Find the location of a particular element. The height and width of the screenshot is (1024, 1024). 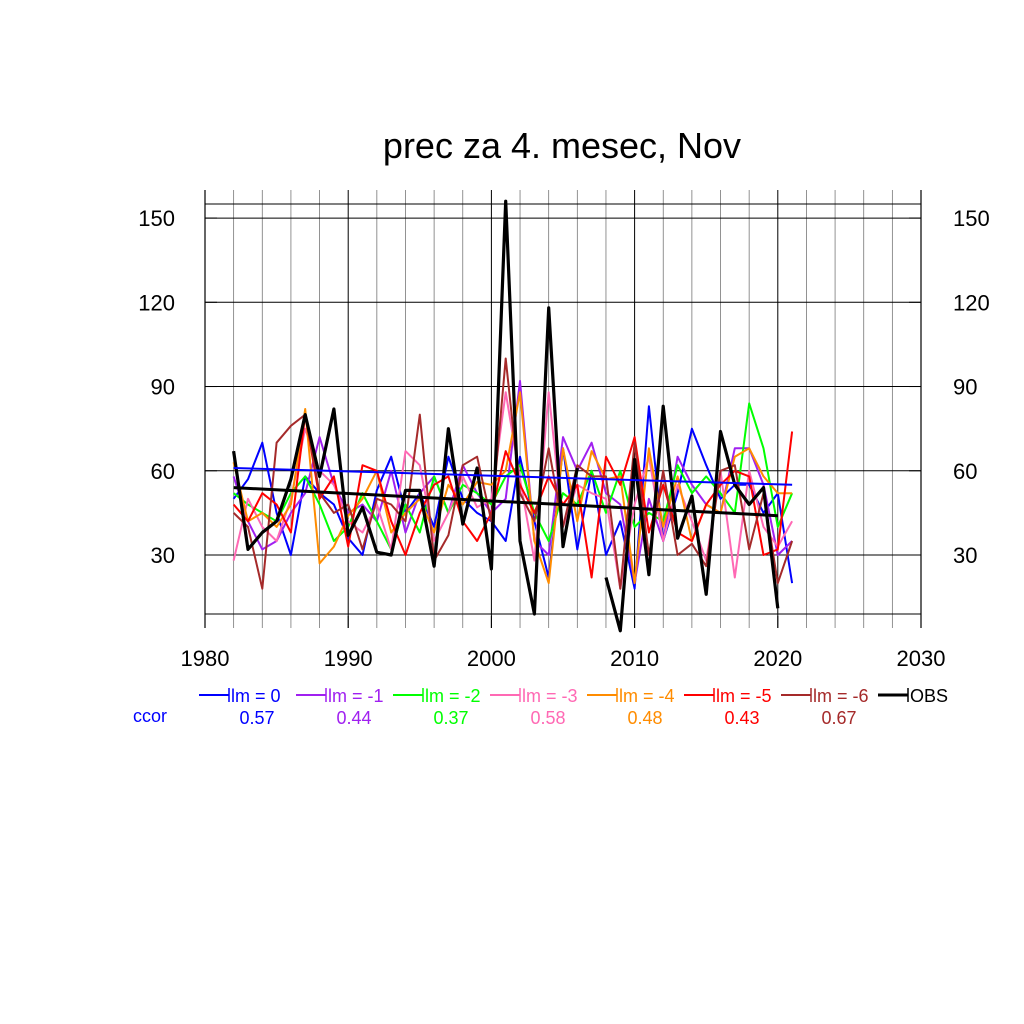

legend-label: lm = -3 is located at coordinates (550, 696).